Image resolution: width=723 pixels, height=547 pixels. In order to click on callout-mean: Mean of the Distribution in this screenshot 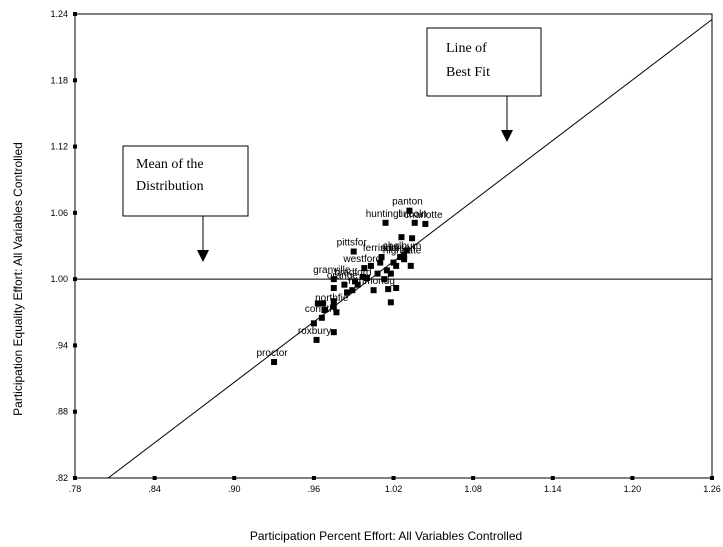, I will do `click(185, 203)`.